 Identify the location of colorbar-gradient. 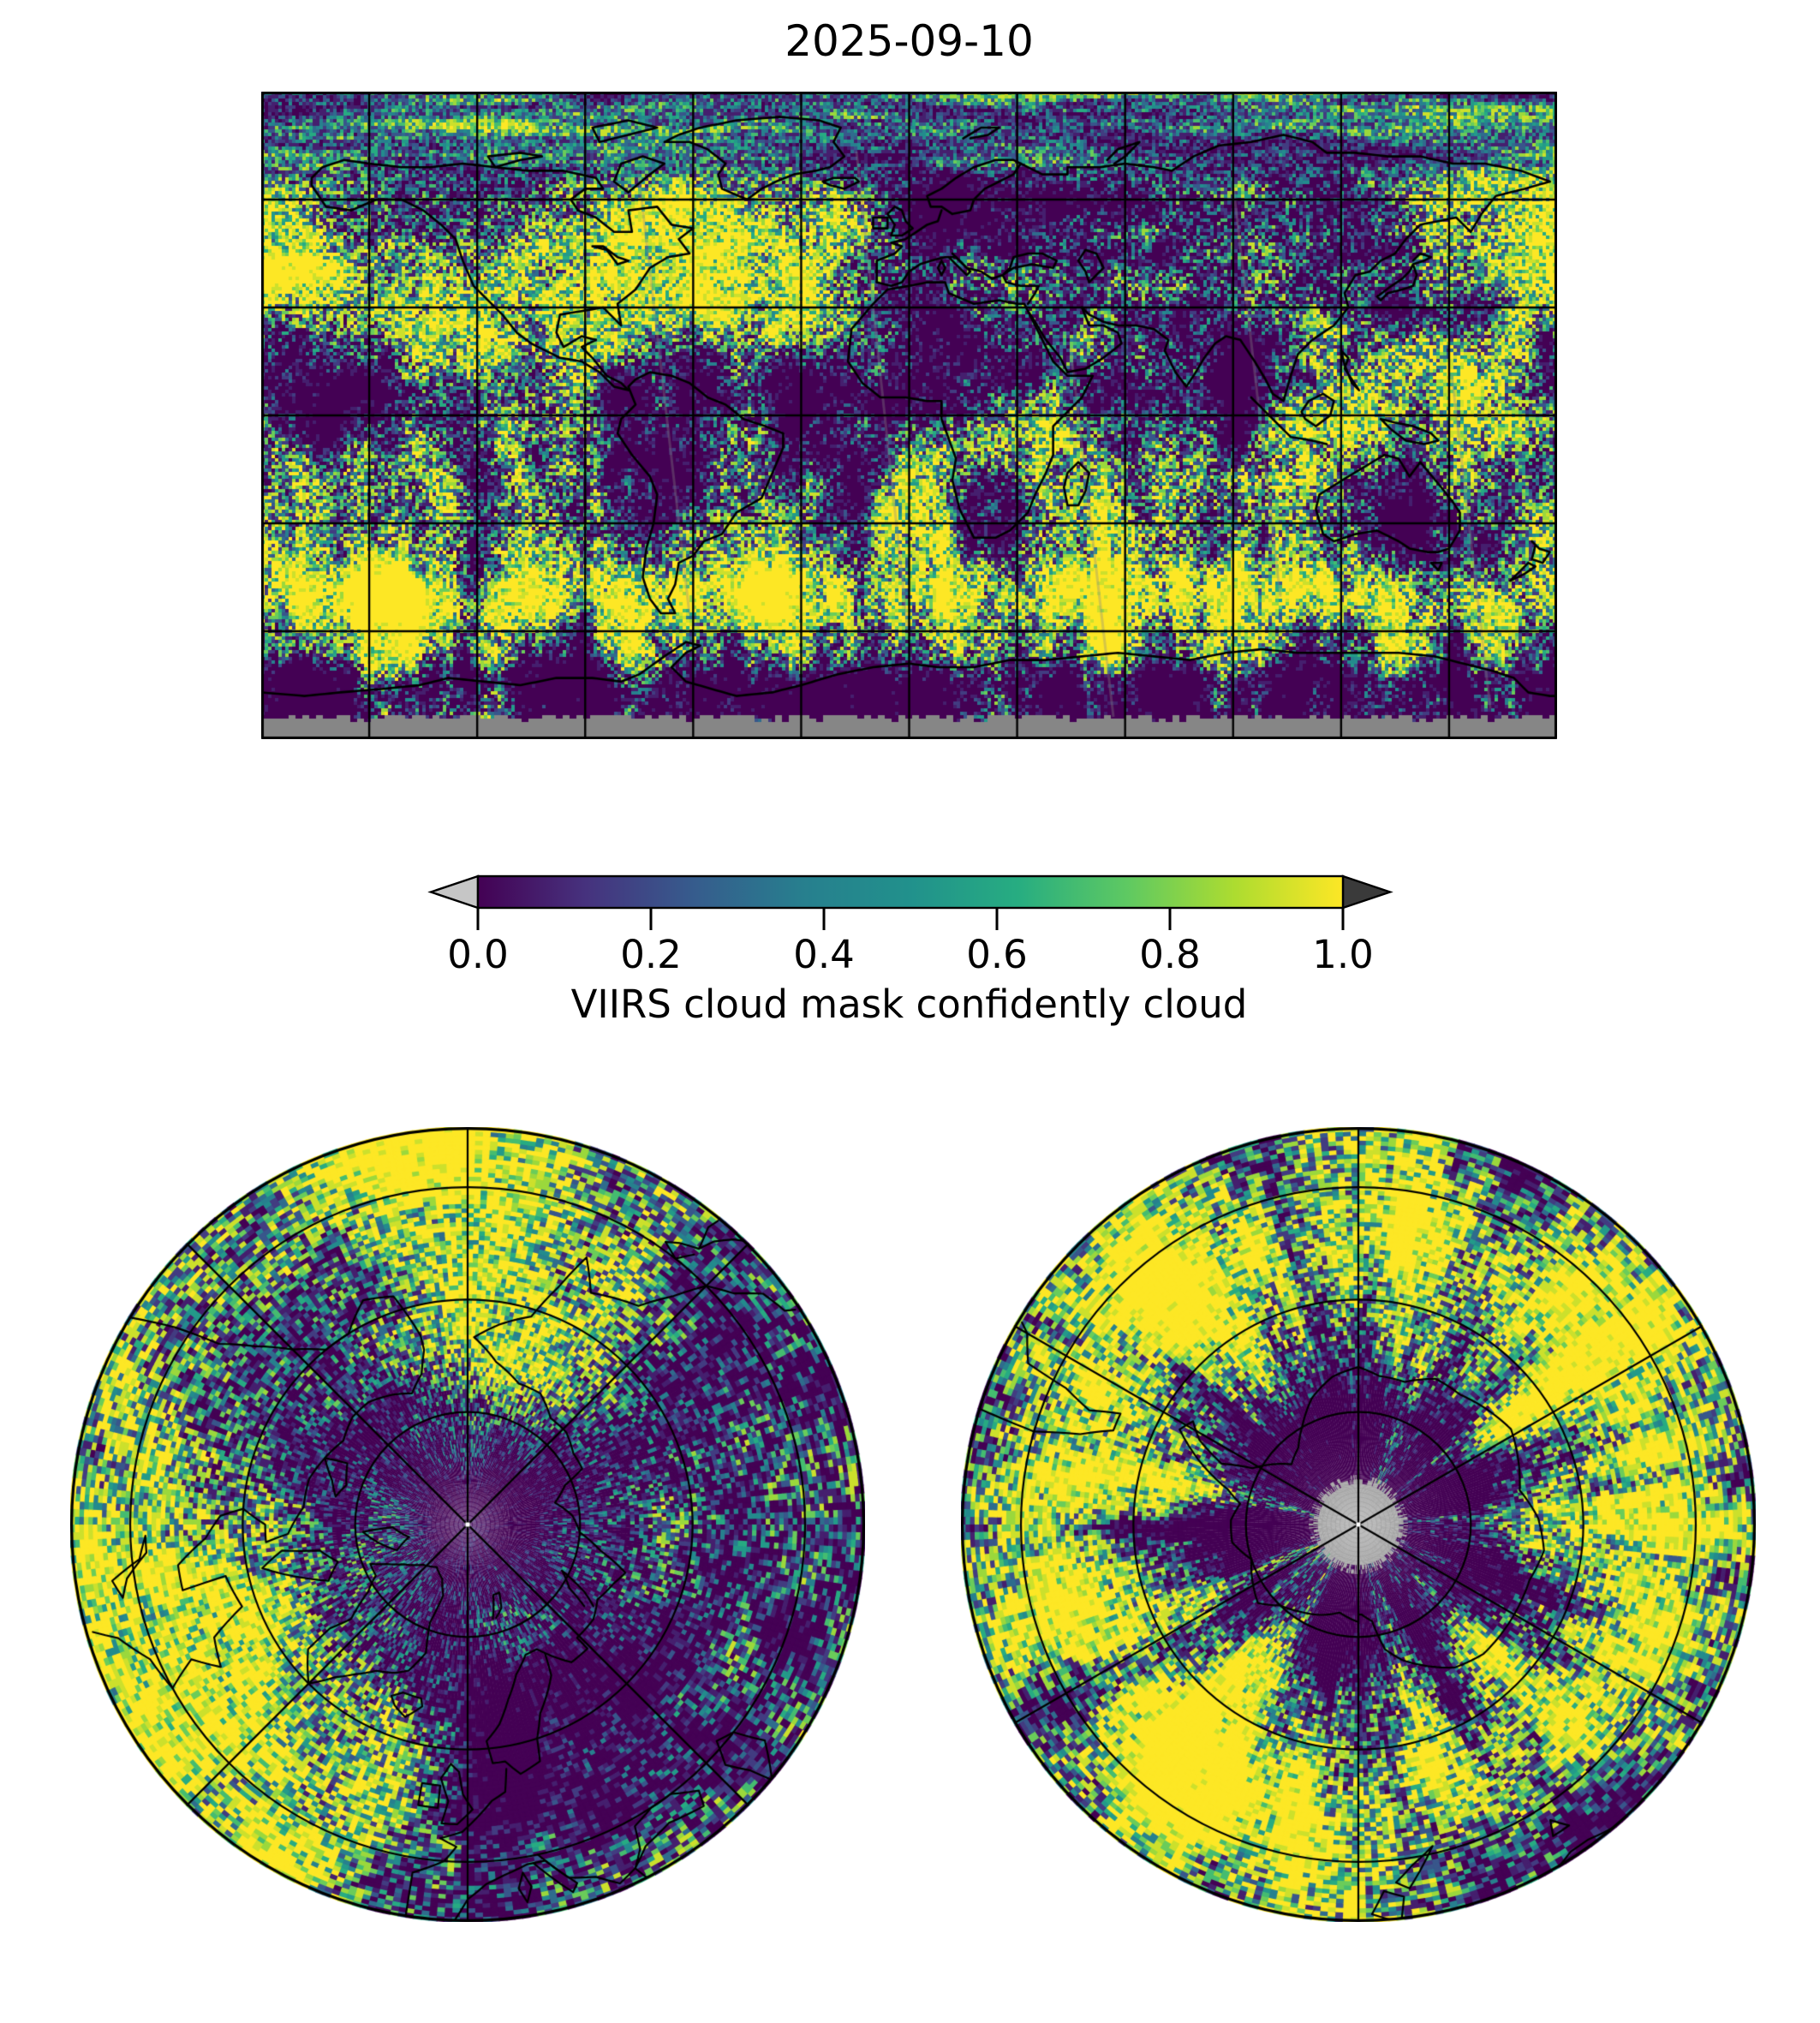
(911, 892).